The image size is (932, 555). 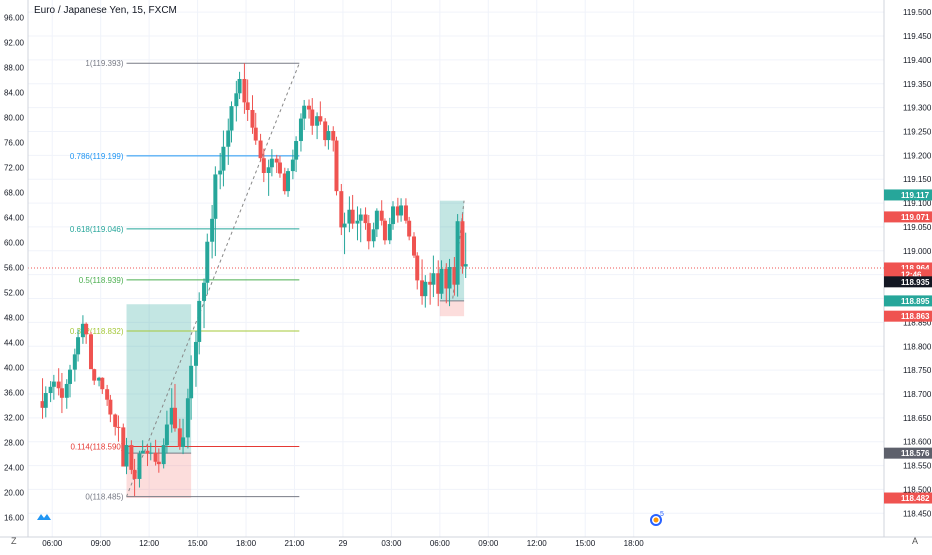 What do you see at coordinates (488, 543) in the screenshot?
I see `time-axis-tick-label: 09:00` at bounding box center [488, 543].